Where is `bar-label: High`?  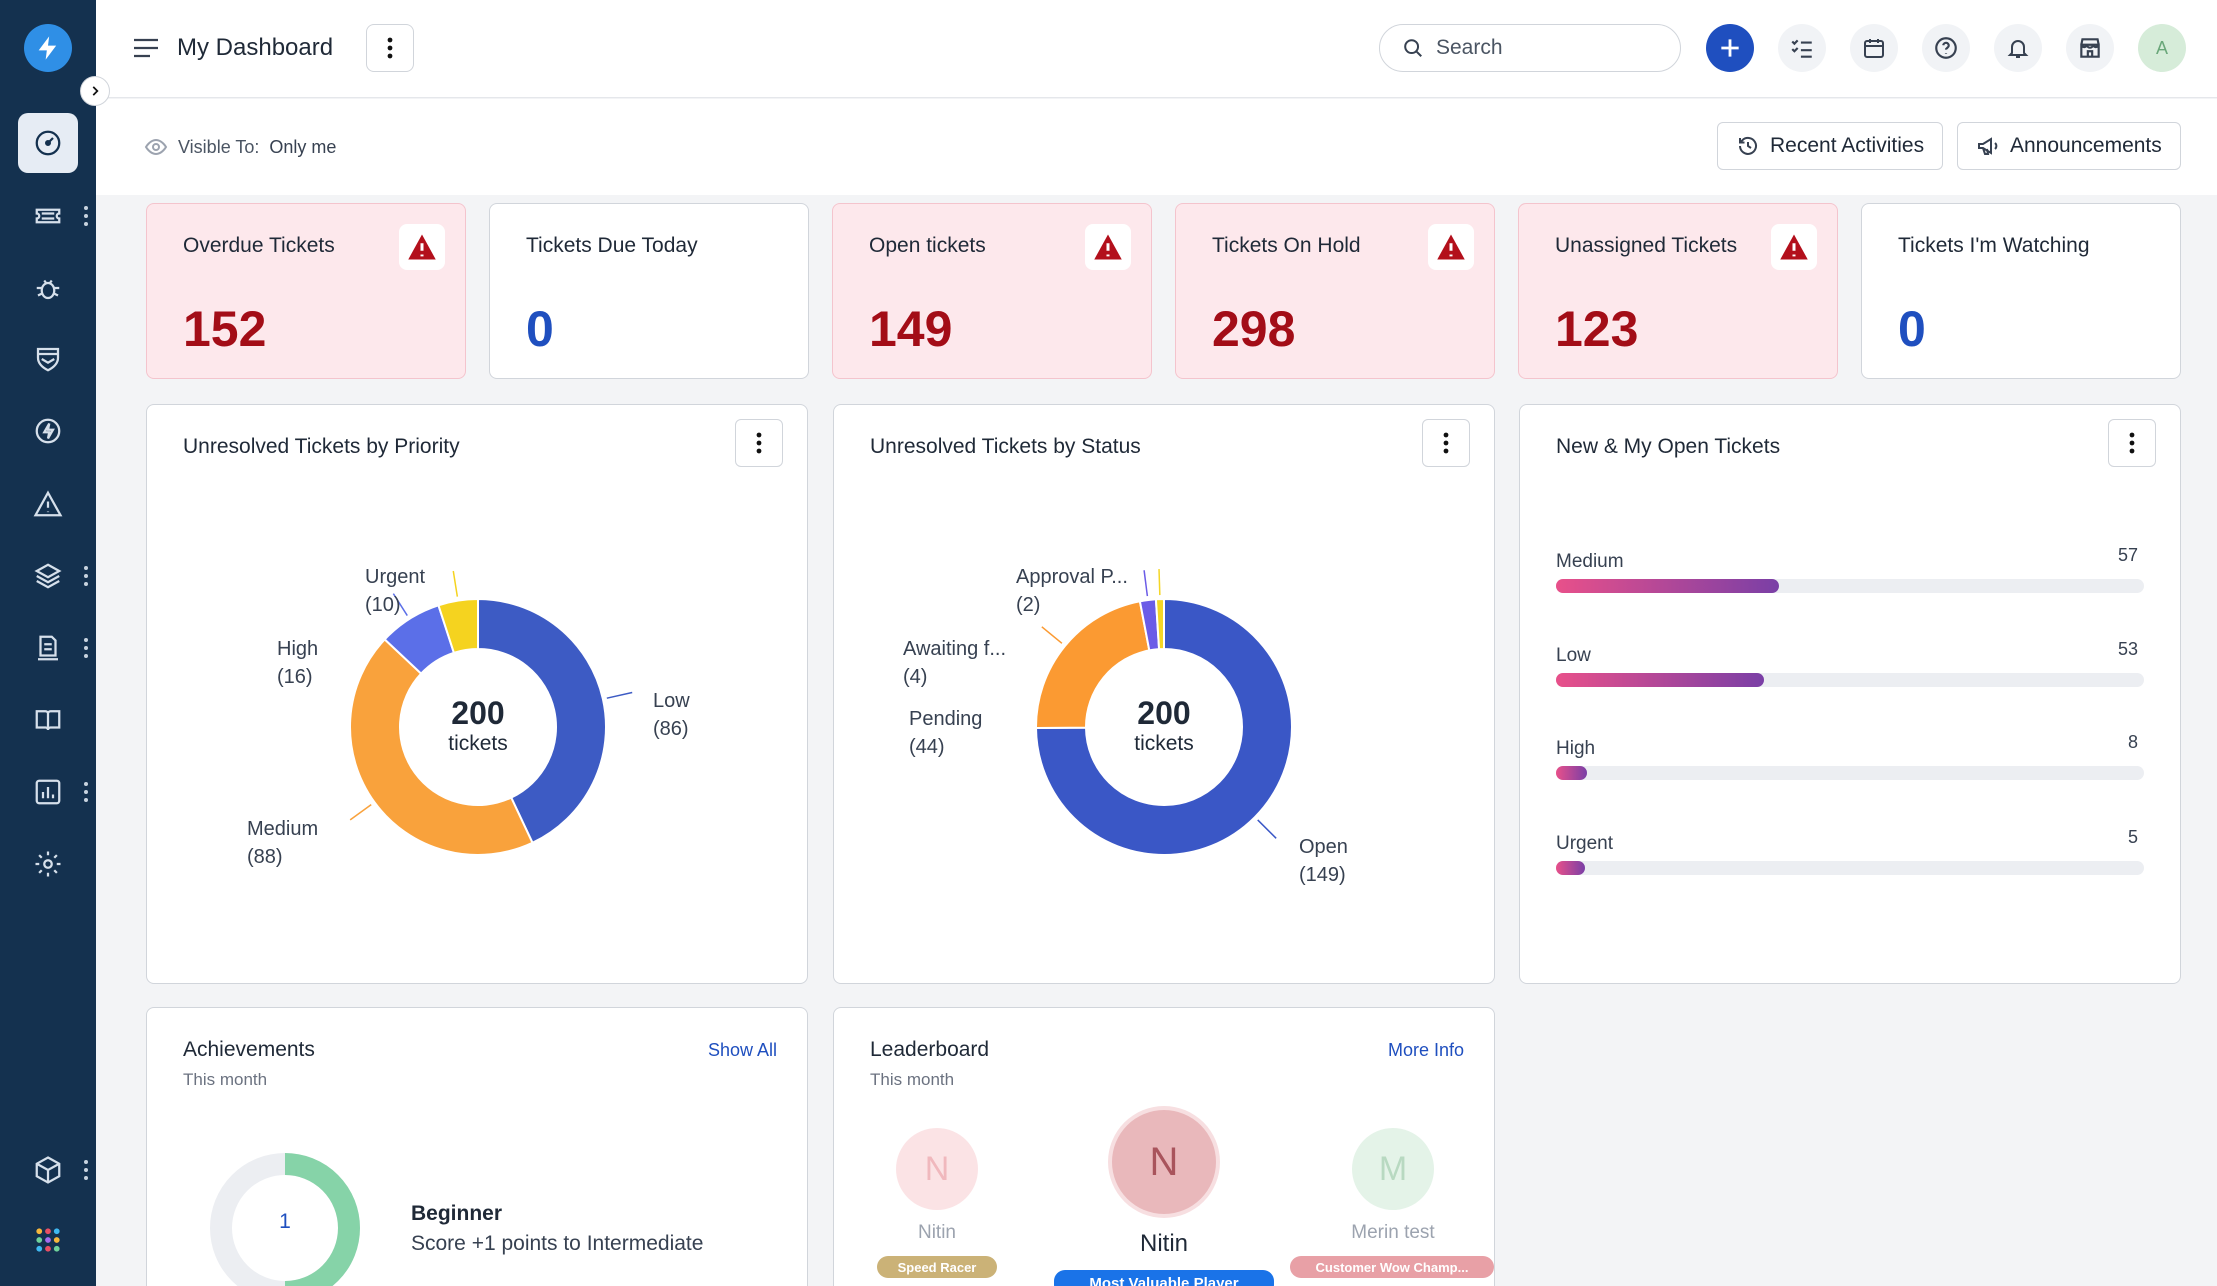 bar-label: High is located at coordinates (1576, 748).